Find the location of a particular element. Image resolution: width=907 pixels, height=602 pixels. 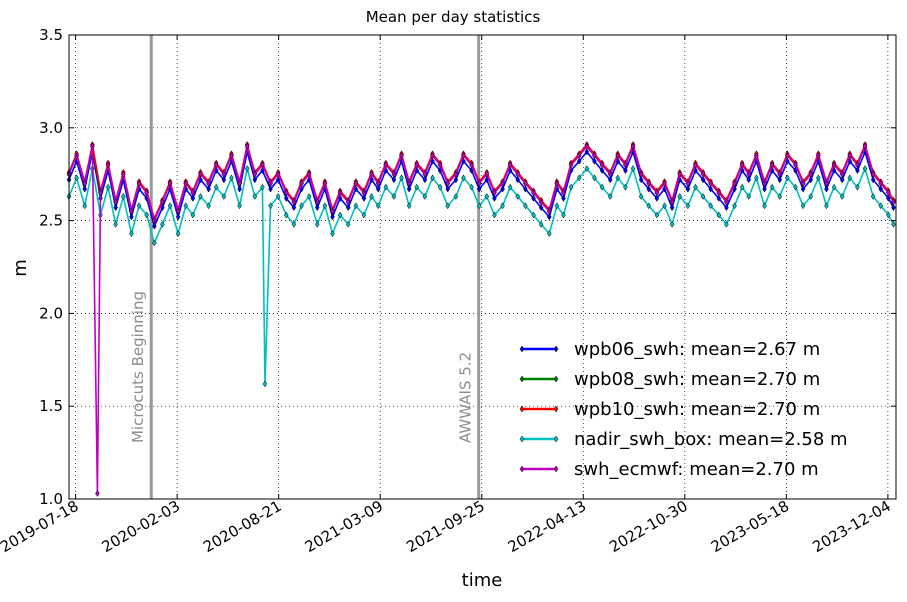

legend-label: swh_ecmwf: mean=2.70 m is located at coordinates (696, 469).